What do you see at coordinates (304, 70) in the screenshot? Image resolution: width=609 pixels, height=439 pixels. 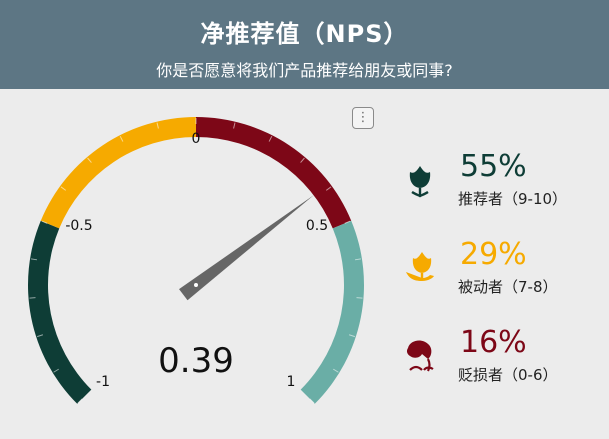 I see `page-subtitle: 你是否愿意将我们产品推荐给朋友或同事?` at bounding box center [304, 70].